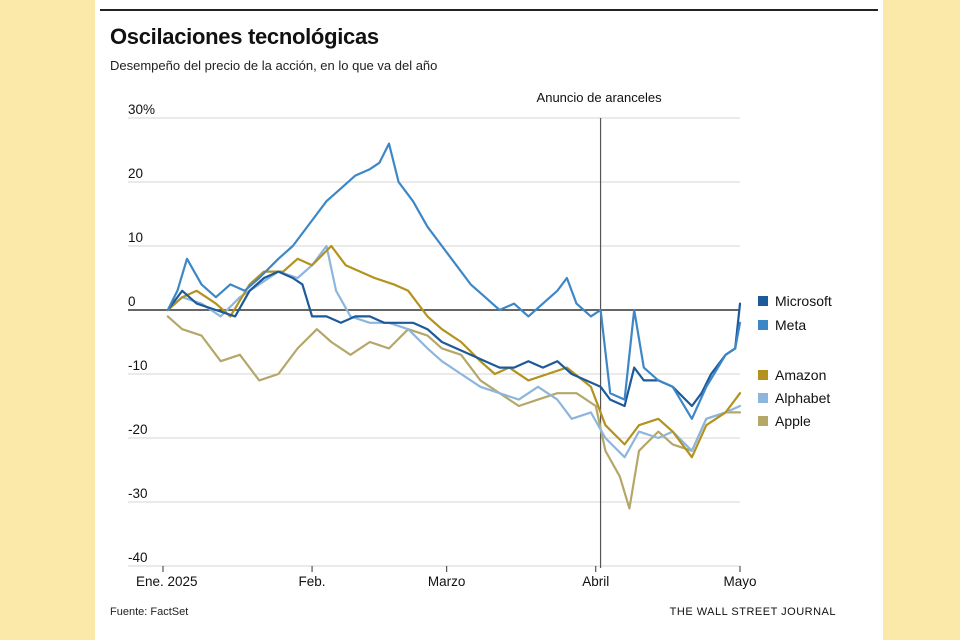 This screenshot has height=640, width=960. I want to click on legend-swatch-amazon, so click(763, 375).